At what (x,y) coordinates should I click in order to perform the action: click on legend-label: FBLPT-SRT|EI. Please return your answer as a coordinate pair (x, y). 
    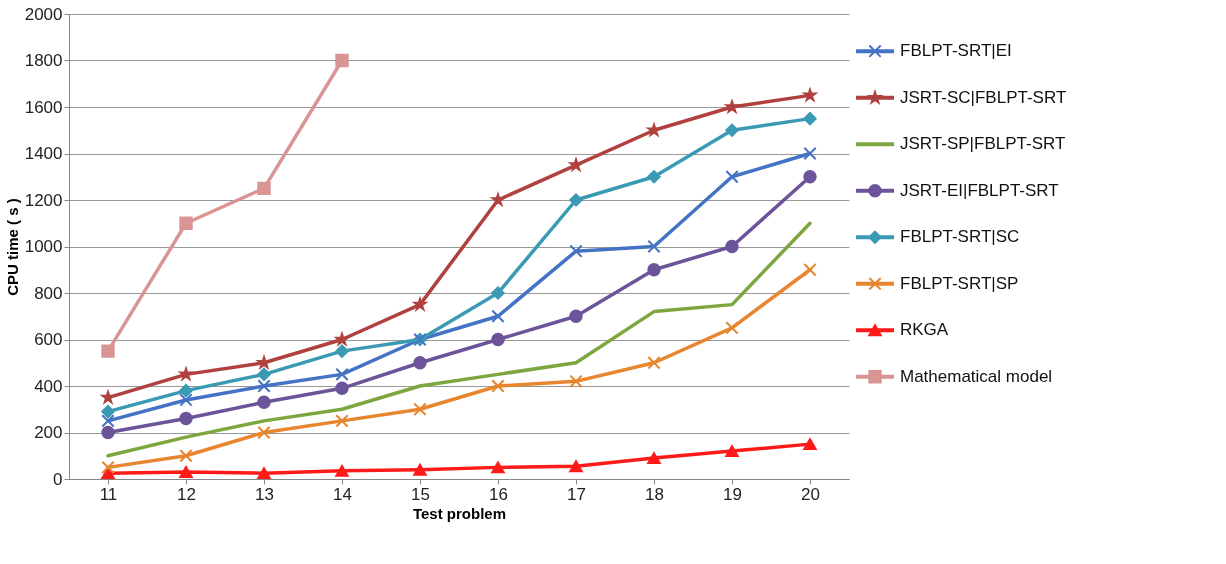
    Looking at the image, I should click on (956, 51).